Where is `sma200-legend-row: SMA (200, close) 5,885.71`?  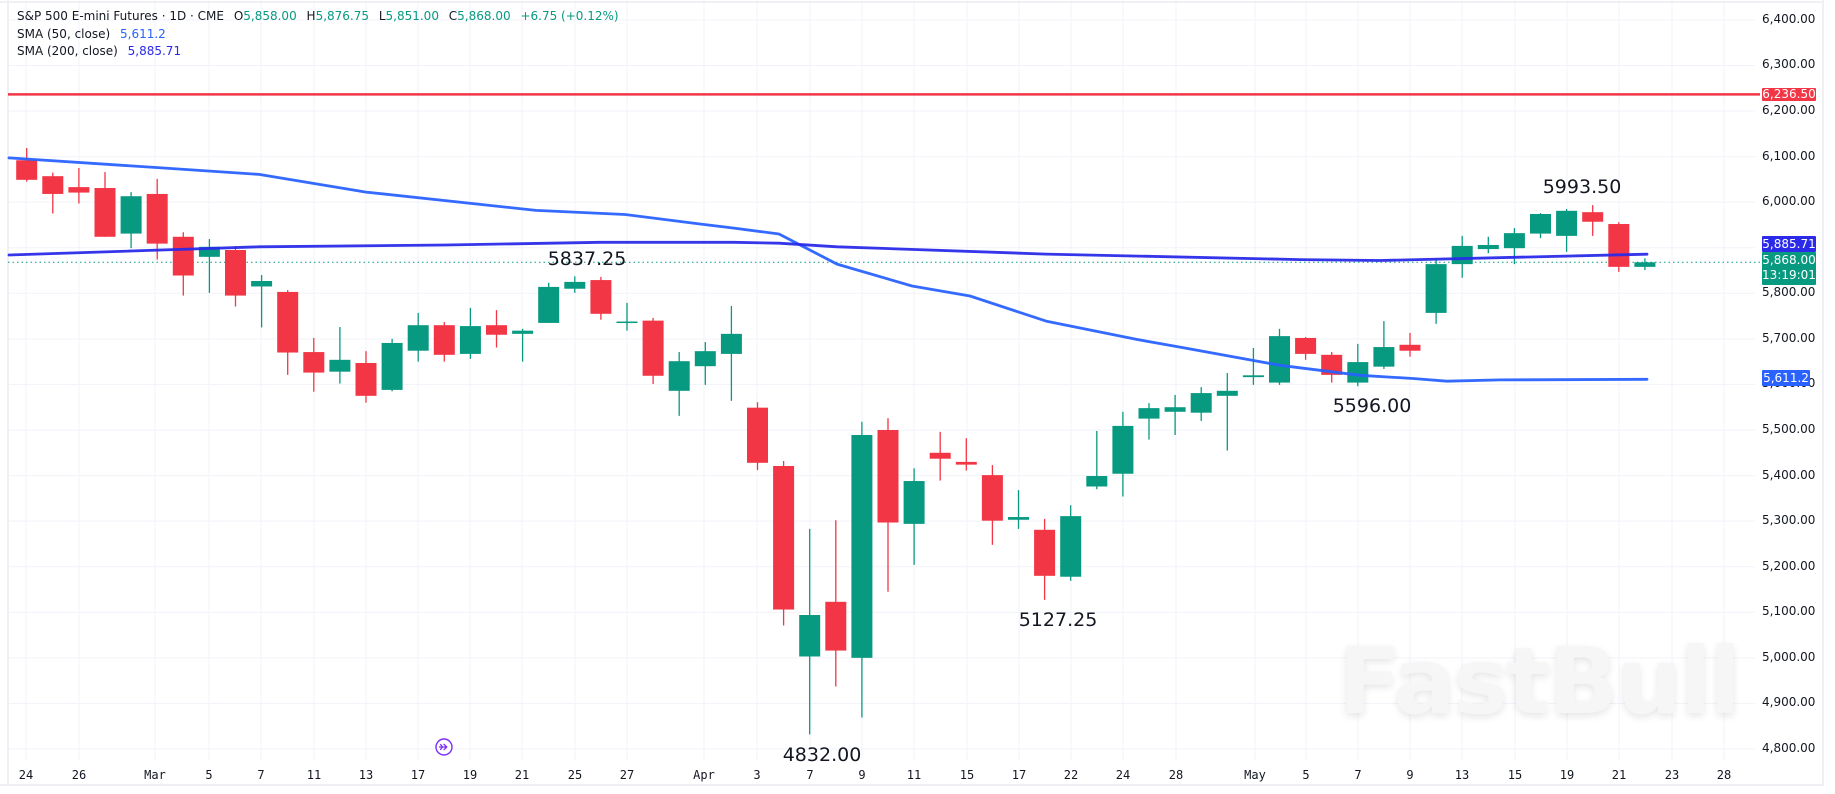 sma200-legend-row: SMA (200, close) 5,885.71 is located at coordinates (318, 52).